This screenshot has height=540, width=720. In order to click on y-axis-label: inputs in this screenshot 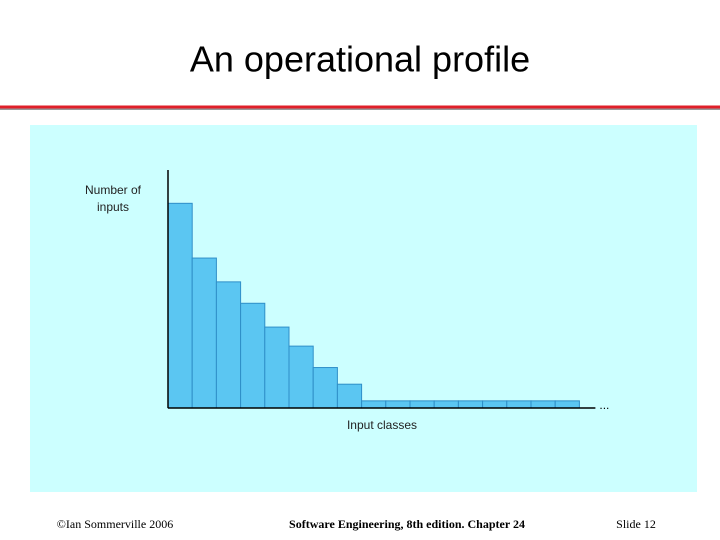, I will do `click(113, 207)`.